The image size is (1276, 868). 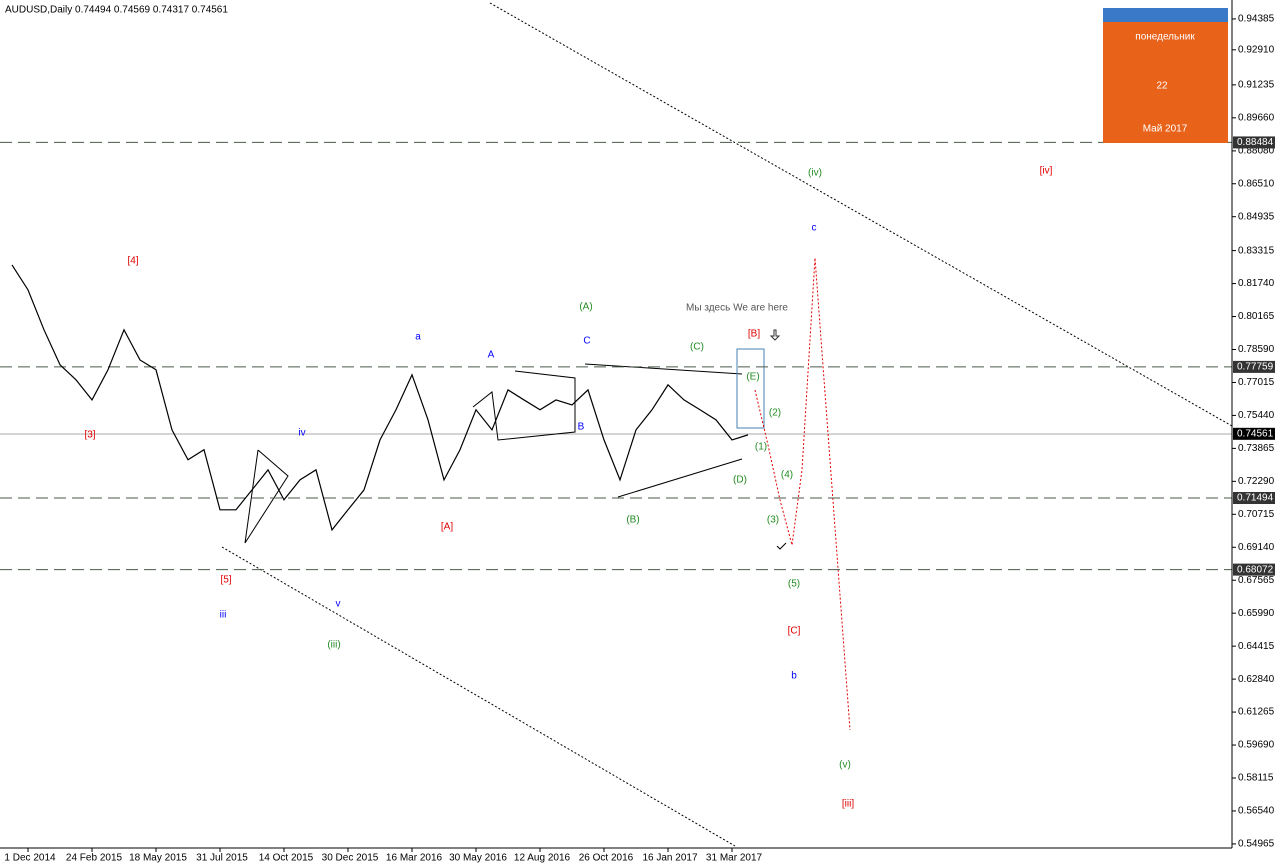 I want to click on wave-label: [B], so click(x=754, y=334).